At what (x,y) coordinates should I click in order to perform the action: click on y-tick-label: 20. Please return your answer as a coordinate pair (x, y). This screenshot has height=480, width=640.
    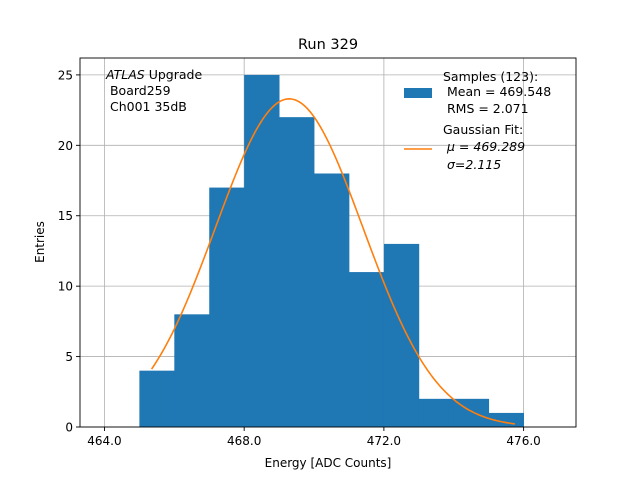
    Looking at the image, I should click on (65, 146).